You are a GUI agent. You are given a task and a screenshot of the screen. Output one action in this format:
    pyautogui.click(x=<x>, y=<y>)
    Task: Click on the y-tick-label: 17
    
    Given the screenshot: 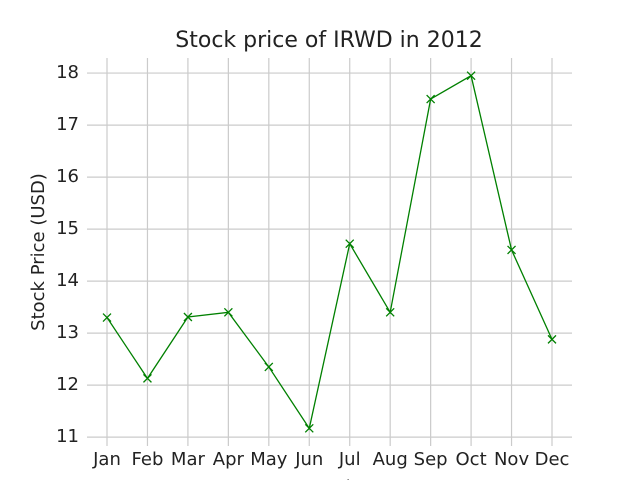 What is the action you would take?
    pyautogui.click(x=67, y=124)
    